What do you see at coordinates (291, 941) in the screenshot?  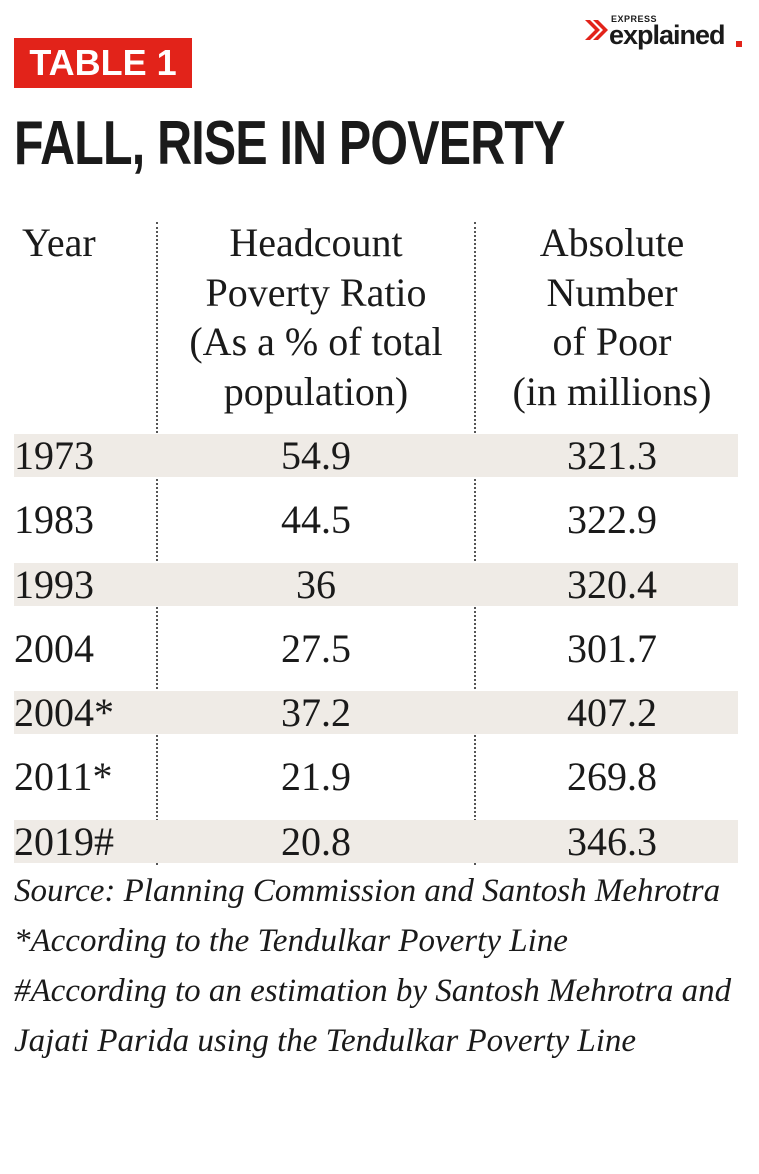 I see `note: *According to the Tendulkar Poverty Line` at bounding box center [291, 941].